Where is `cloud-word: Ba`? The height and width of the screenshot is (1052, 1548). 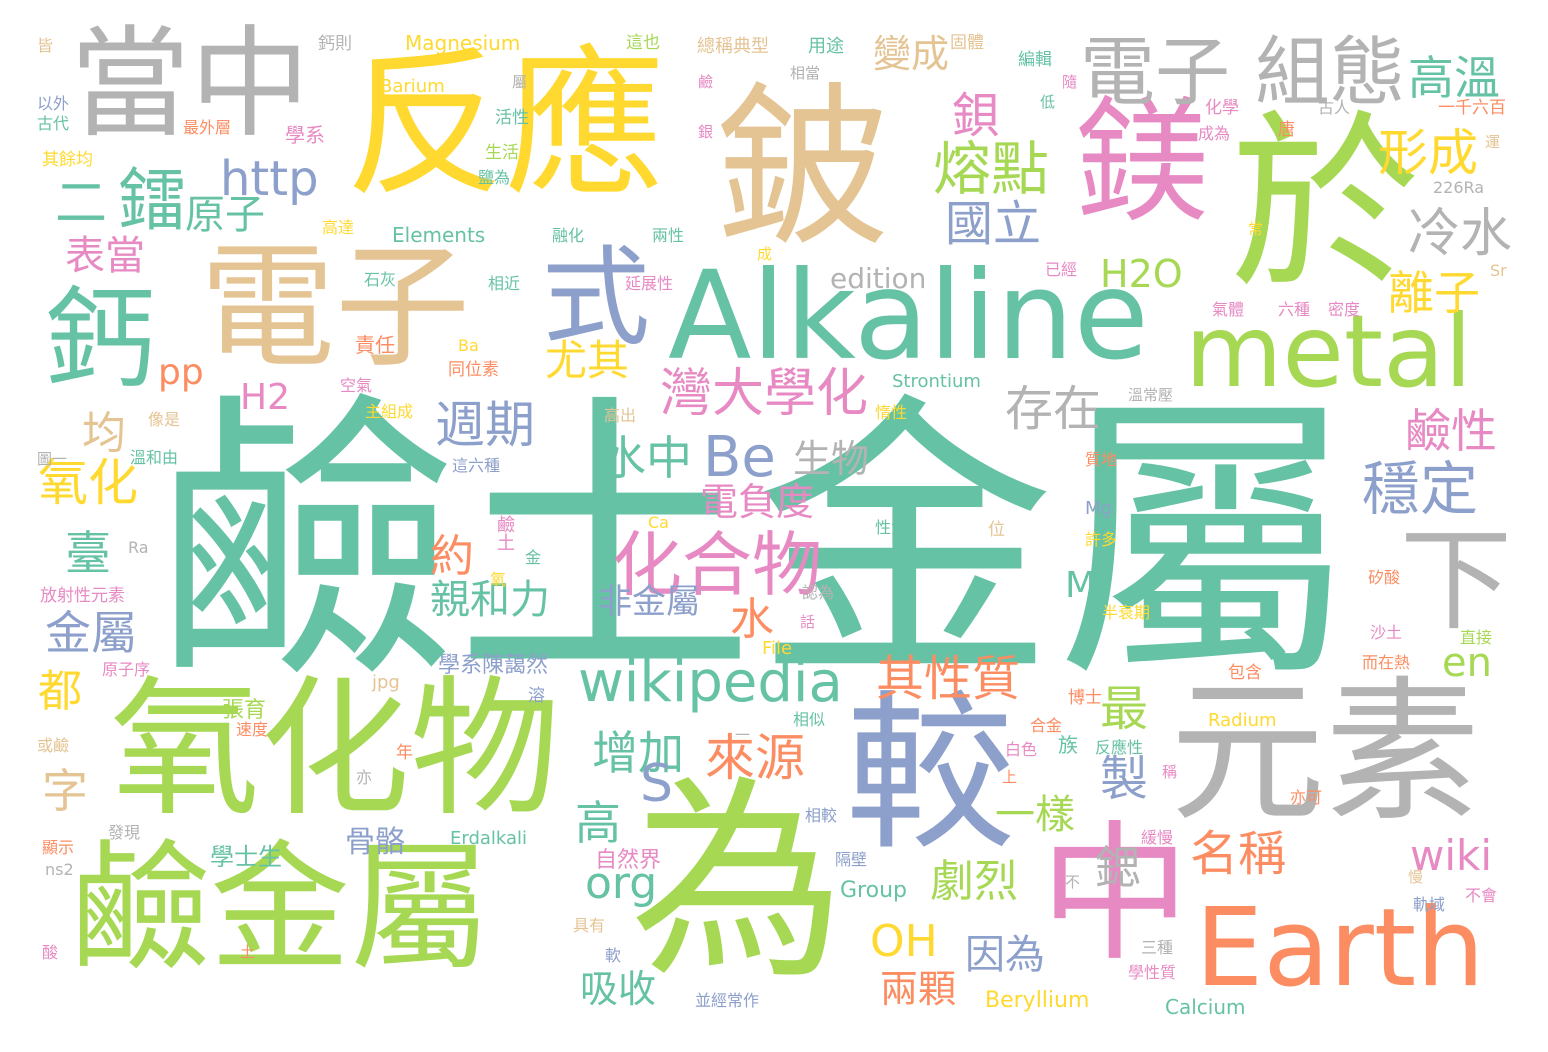 cloud-word: Ba is located at coordinates (468, 345).